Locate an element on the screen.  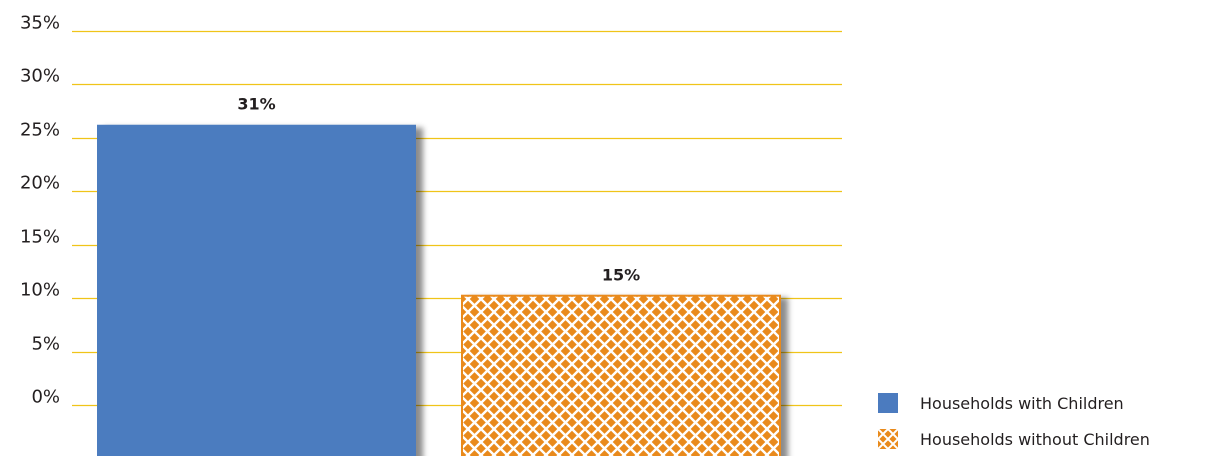
y-tick-label: 10% is located at coordinates (40, 290).